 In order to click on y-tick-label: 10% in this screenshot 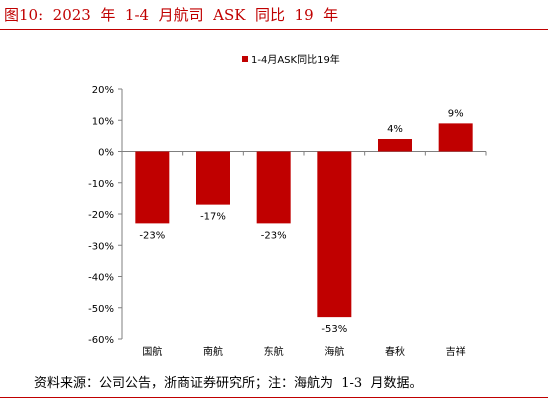, I will do `click(103, 121)`.